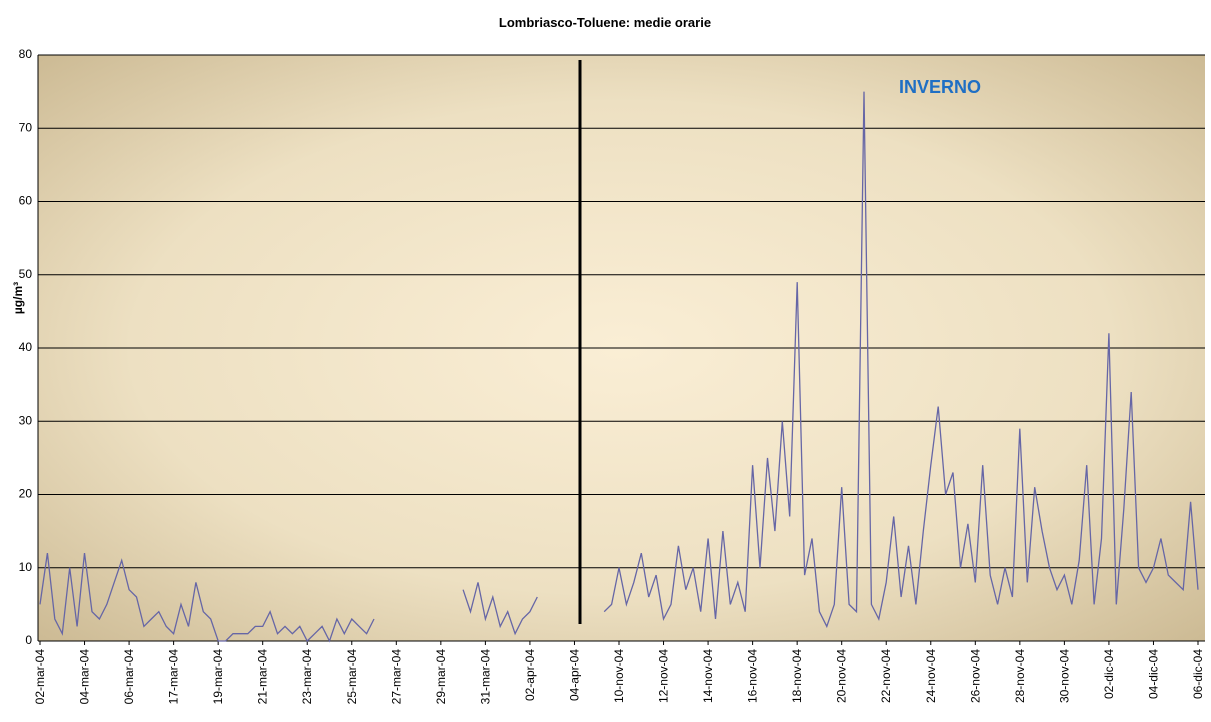 This screenshot has height=722, width=1211. Describe the element at coordinates (886, 676) in the screenshot. I see `x-tick-label: 22-nov-04` at that location.